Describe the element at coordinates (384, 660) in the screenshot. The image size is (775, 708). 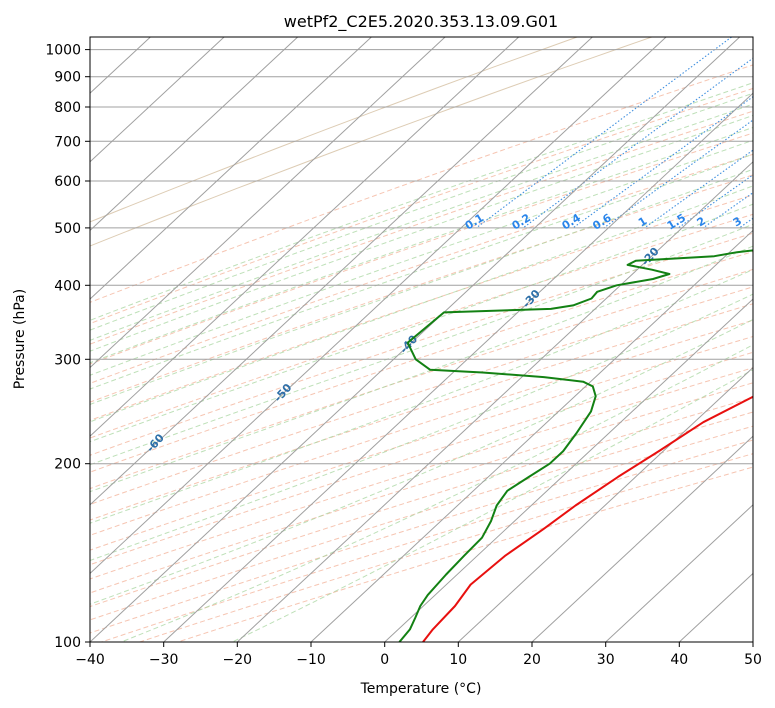
I see `x-tick-label: 0` at that location.